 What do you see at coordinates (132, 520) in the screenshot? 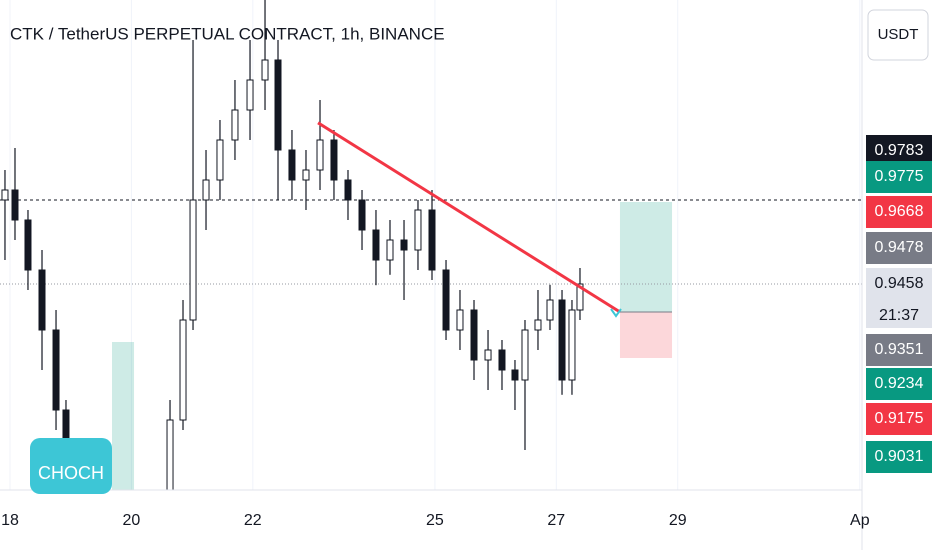
I see `x-tick-label: 20` at bounding box center [132, 520].